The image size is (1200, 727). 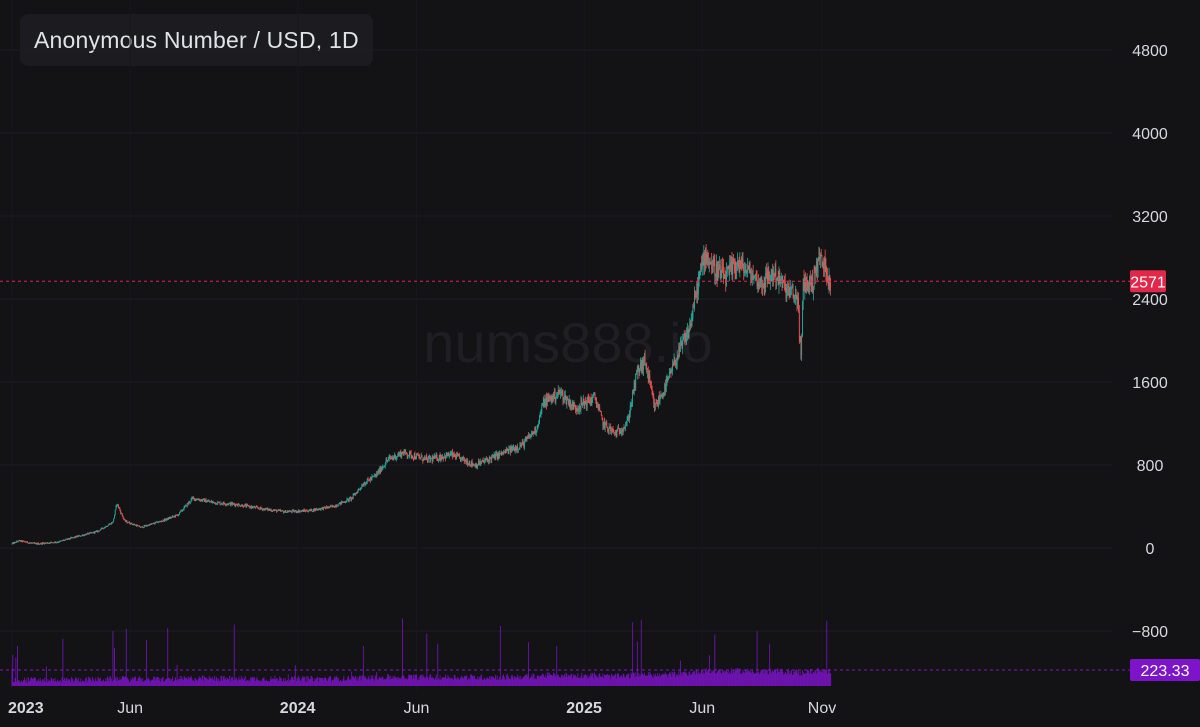 What do you see at coordinates (584, 708) in the screenshot?
I see `x-tick-label: 2025` at bounding box center [584, 708].